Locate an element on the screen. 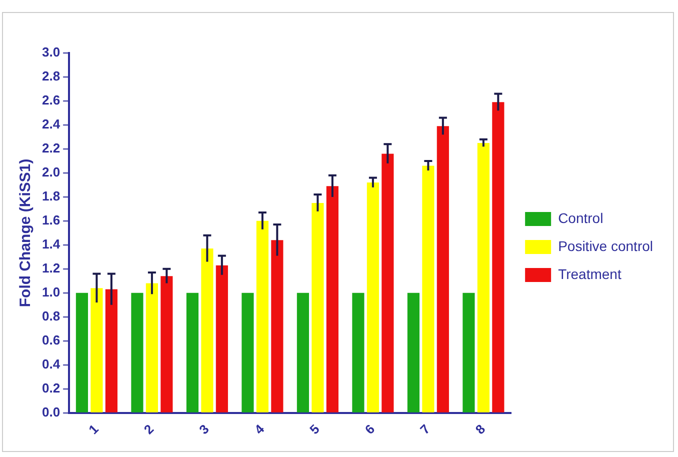  legend-label: Treatment is located at coordinates (590, 274).